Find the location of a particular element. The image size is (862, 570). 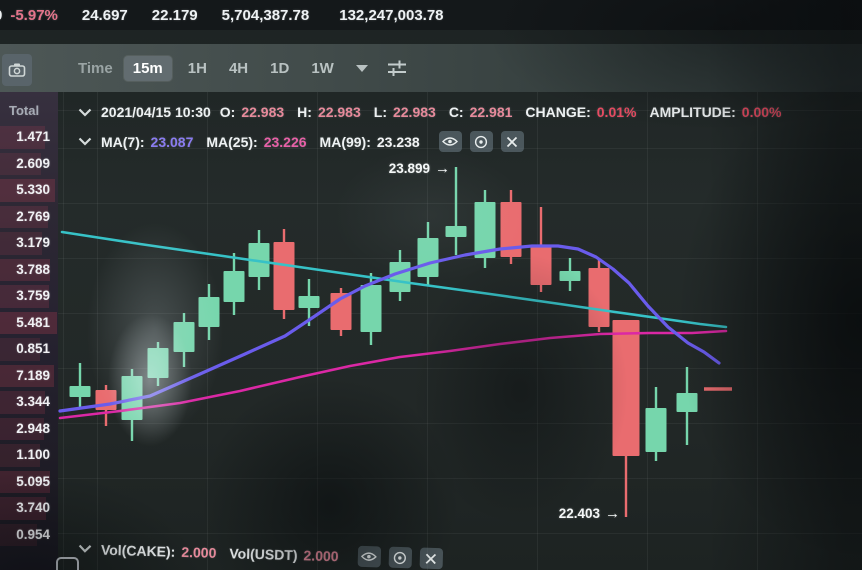

orderbook-row: 5.330 is located at coordinates (29, 190).